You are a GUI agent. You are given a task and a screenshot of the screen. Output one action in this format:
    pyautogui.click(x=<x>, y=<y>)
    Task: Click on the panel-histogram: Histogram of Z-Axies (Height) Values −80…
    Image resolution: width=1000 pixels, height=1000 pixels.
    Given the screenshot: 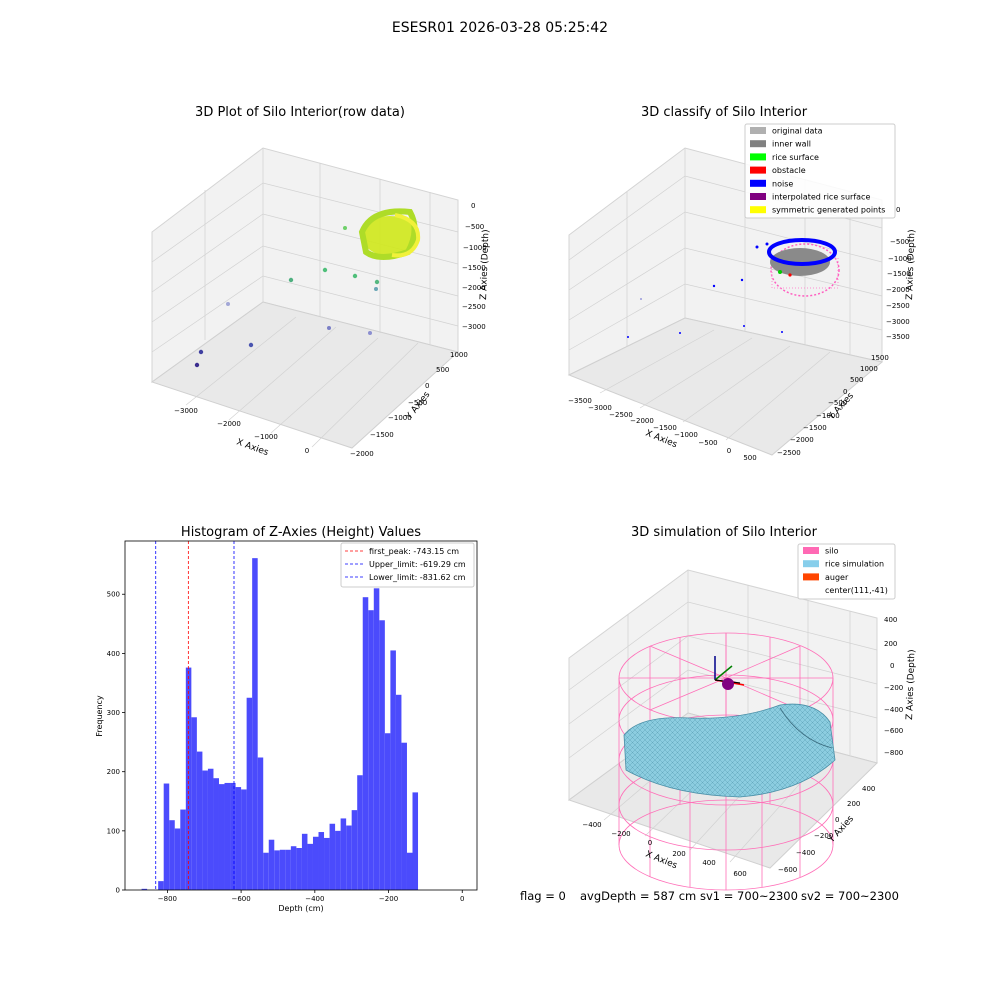 What is the action you would take?
    pyautogui.click(x=286, y=719)
    